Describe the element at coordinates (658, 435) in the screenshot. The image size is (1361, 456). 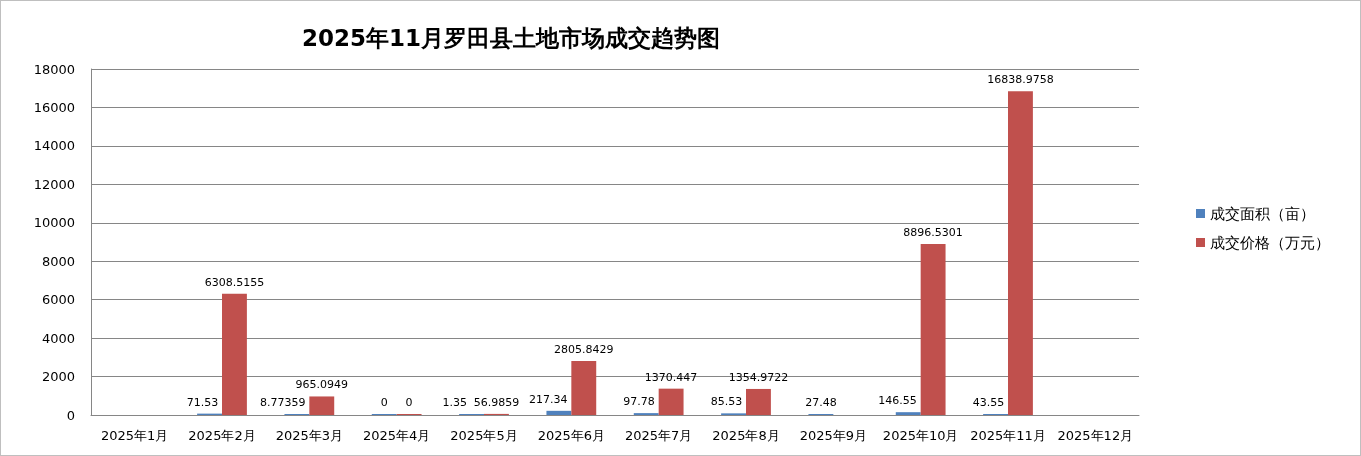
I see `x-tick-label: 2025年7月` at that location.